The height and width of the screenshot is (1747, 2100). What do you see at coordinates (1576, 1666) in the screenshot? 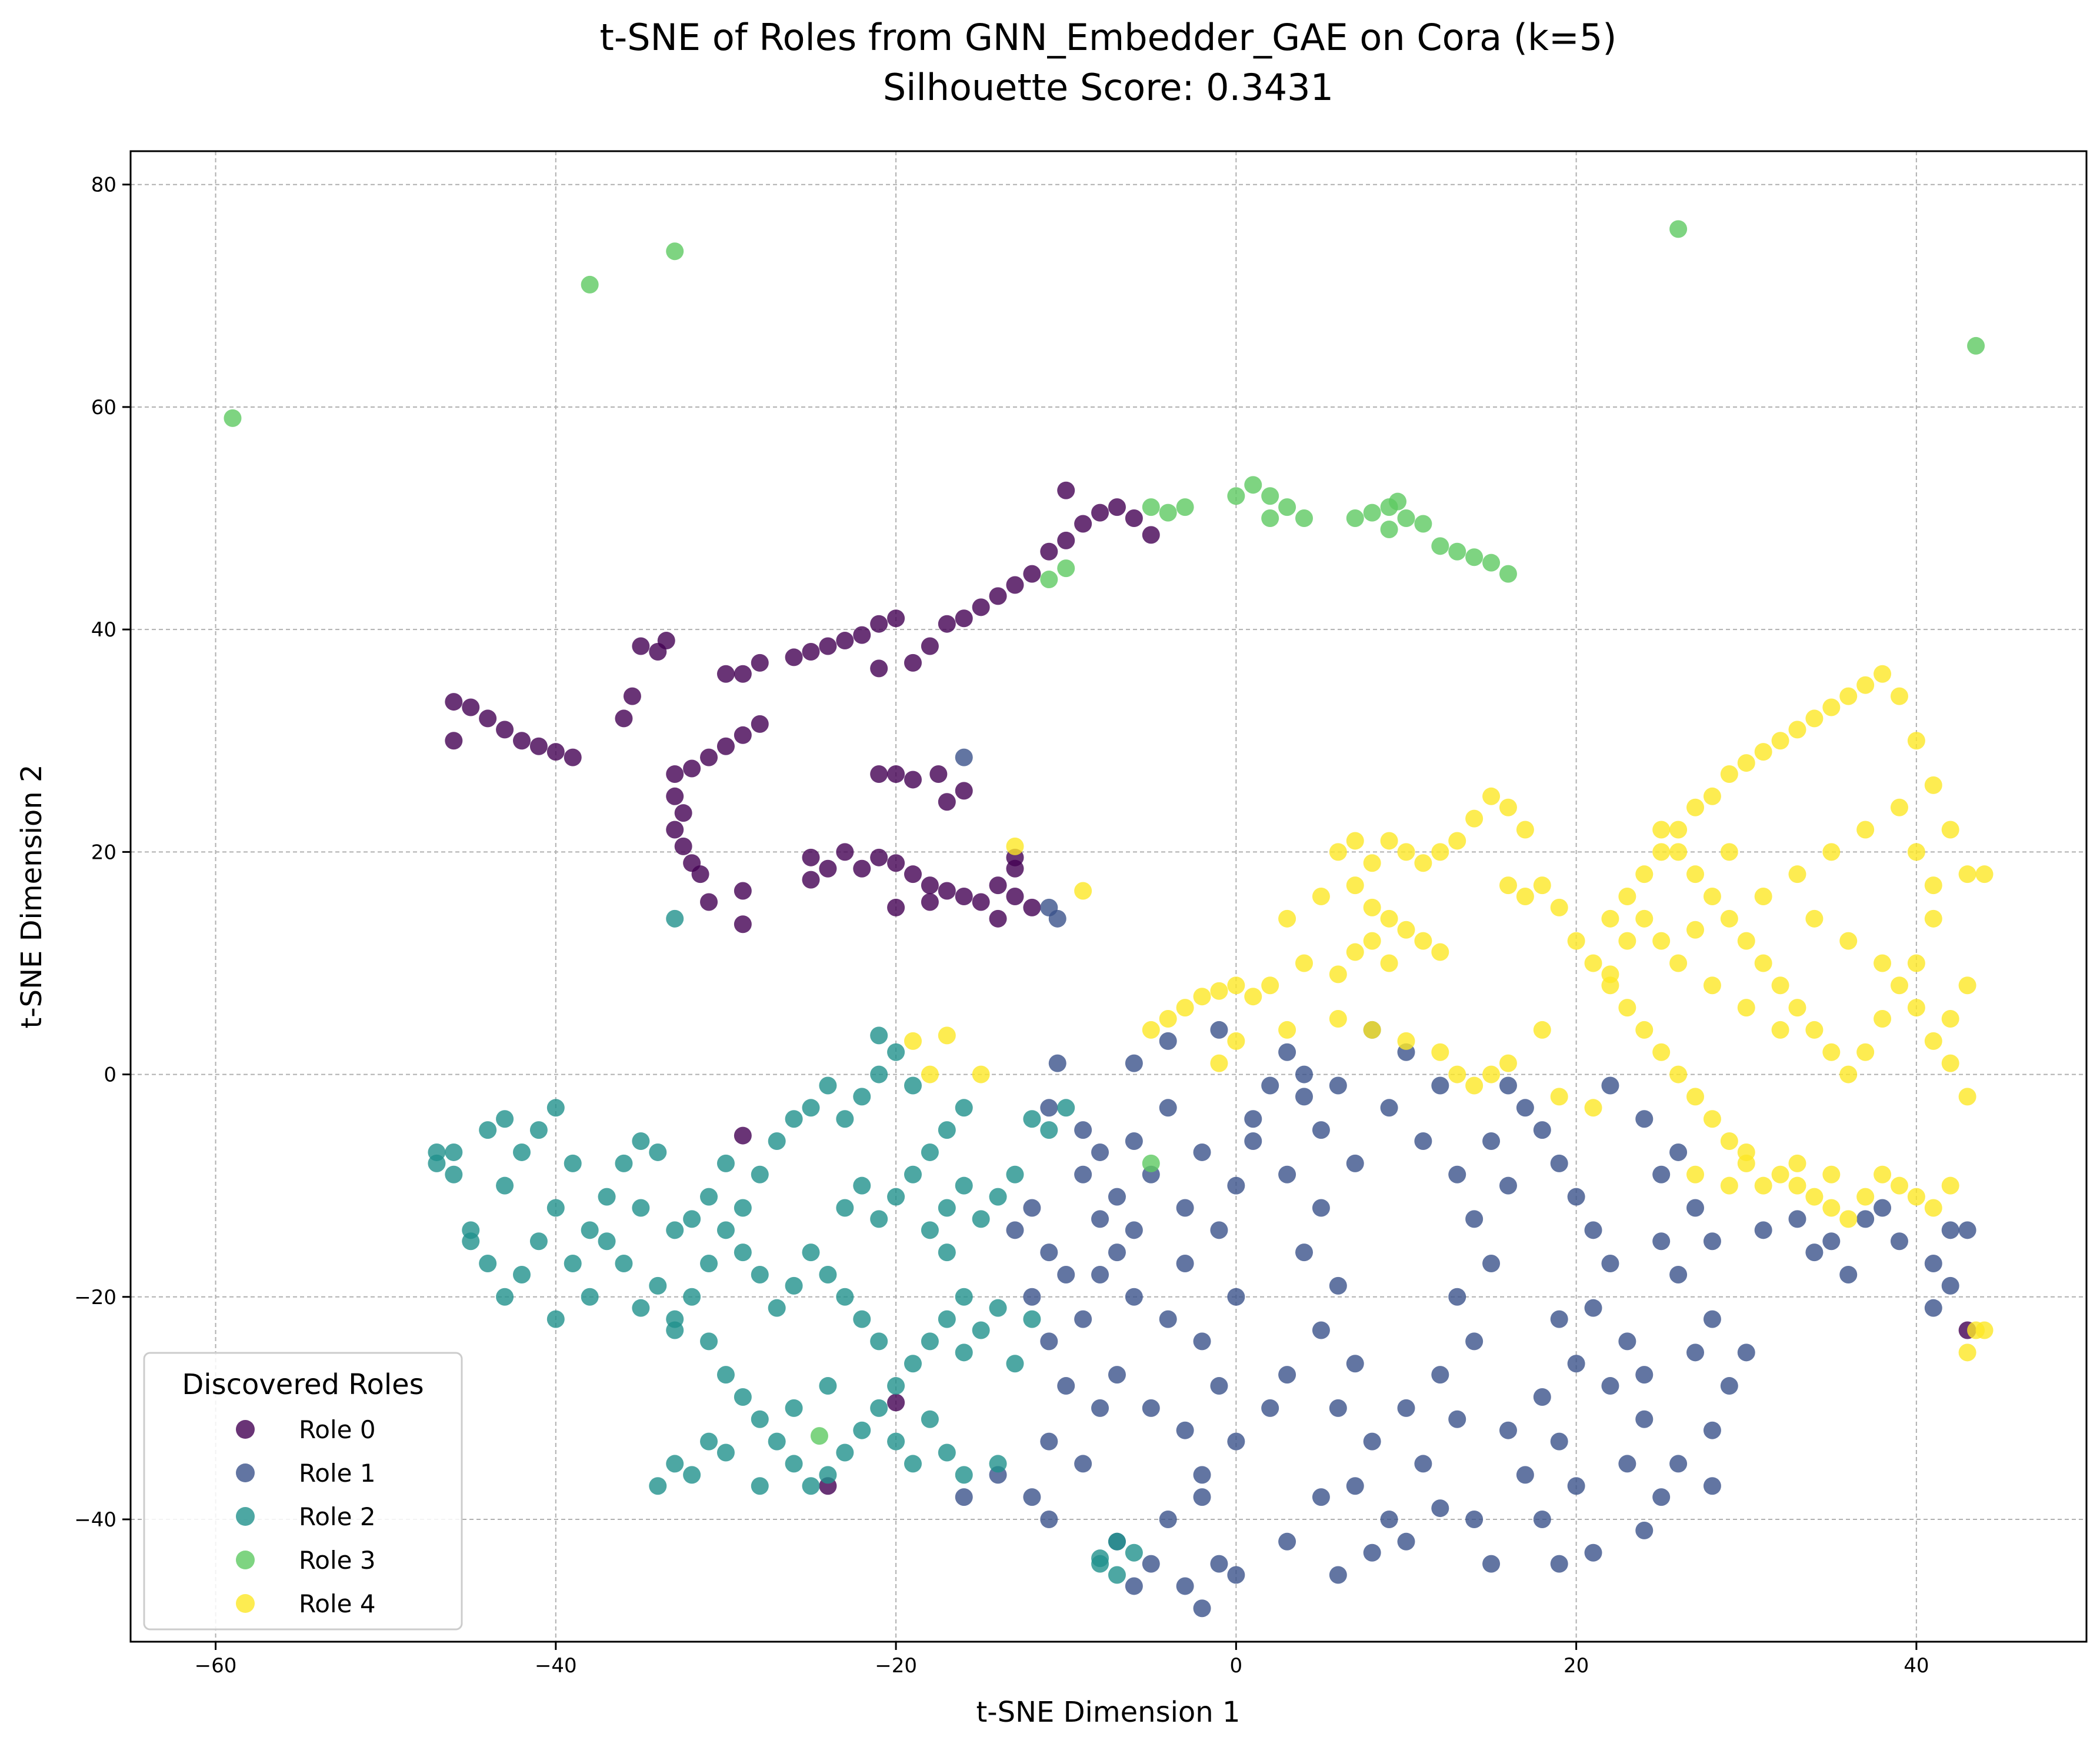
I see `x-tick-label: 20` at bounding box center [1576, 1666].